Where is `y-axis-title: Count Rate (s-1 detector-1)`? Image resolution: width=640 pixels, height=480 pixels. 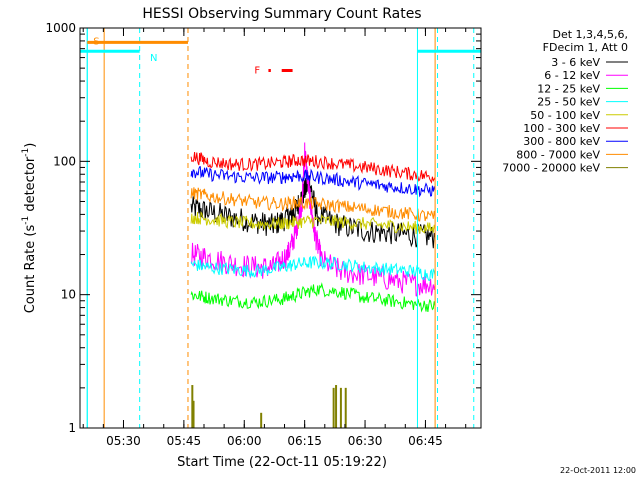
y-axis-title: Count Rate (s-1 detector-1) is located at coordinates (29, 228).